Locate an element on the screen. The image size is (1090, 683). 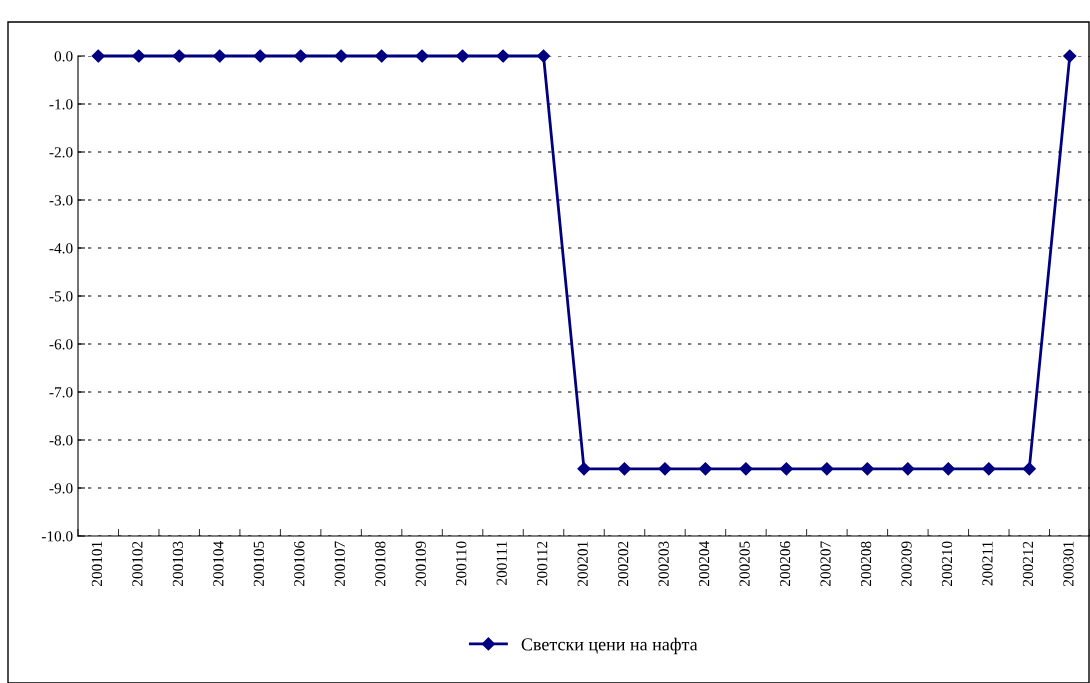
x-tick-label: 200206 is located at coordinates (785, 564).